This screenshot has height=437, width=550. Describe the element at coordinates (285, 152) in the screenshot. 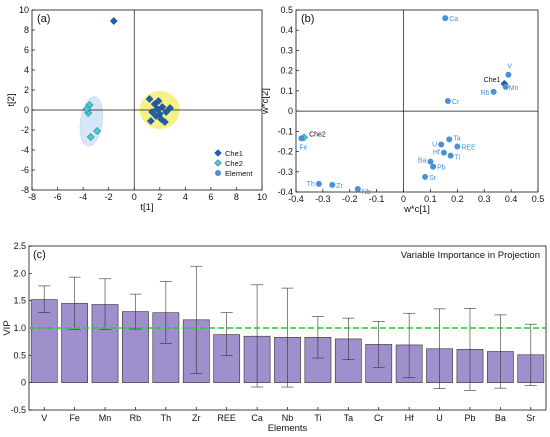

I see `y-tick-label: -0.2` at that location.